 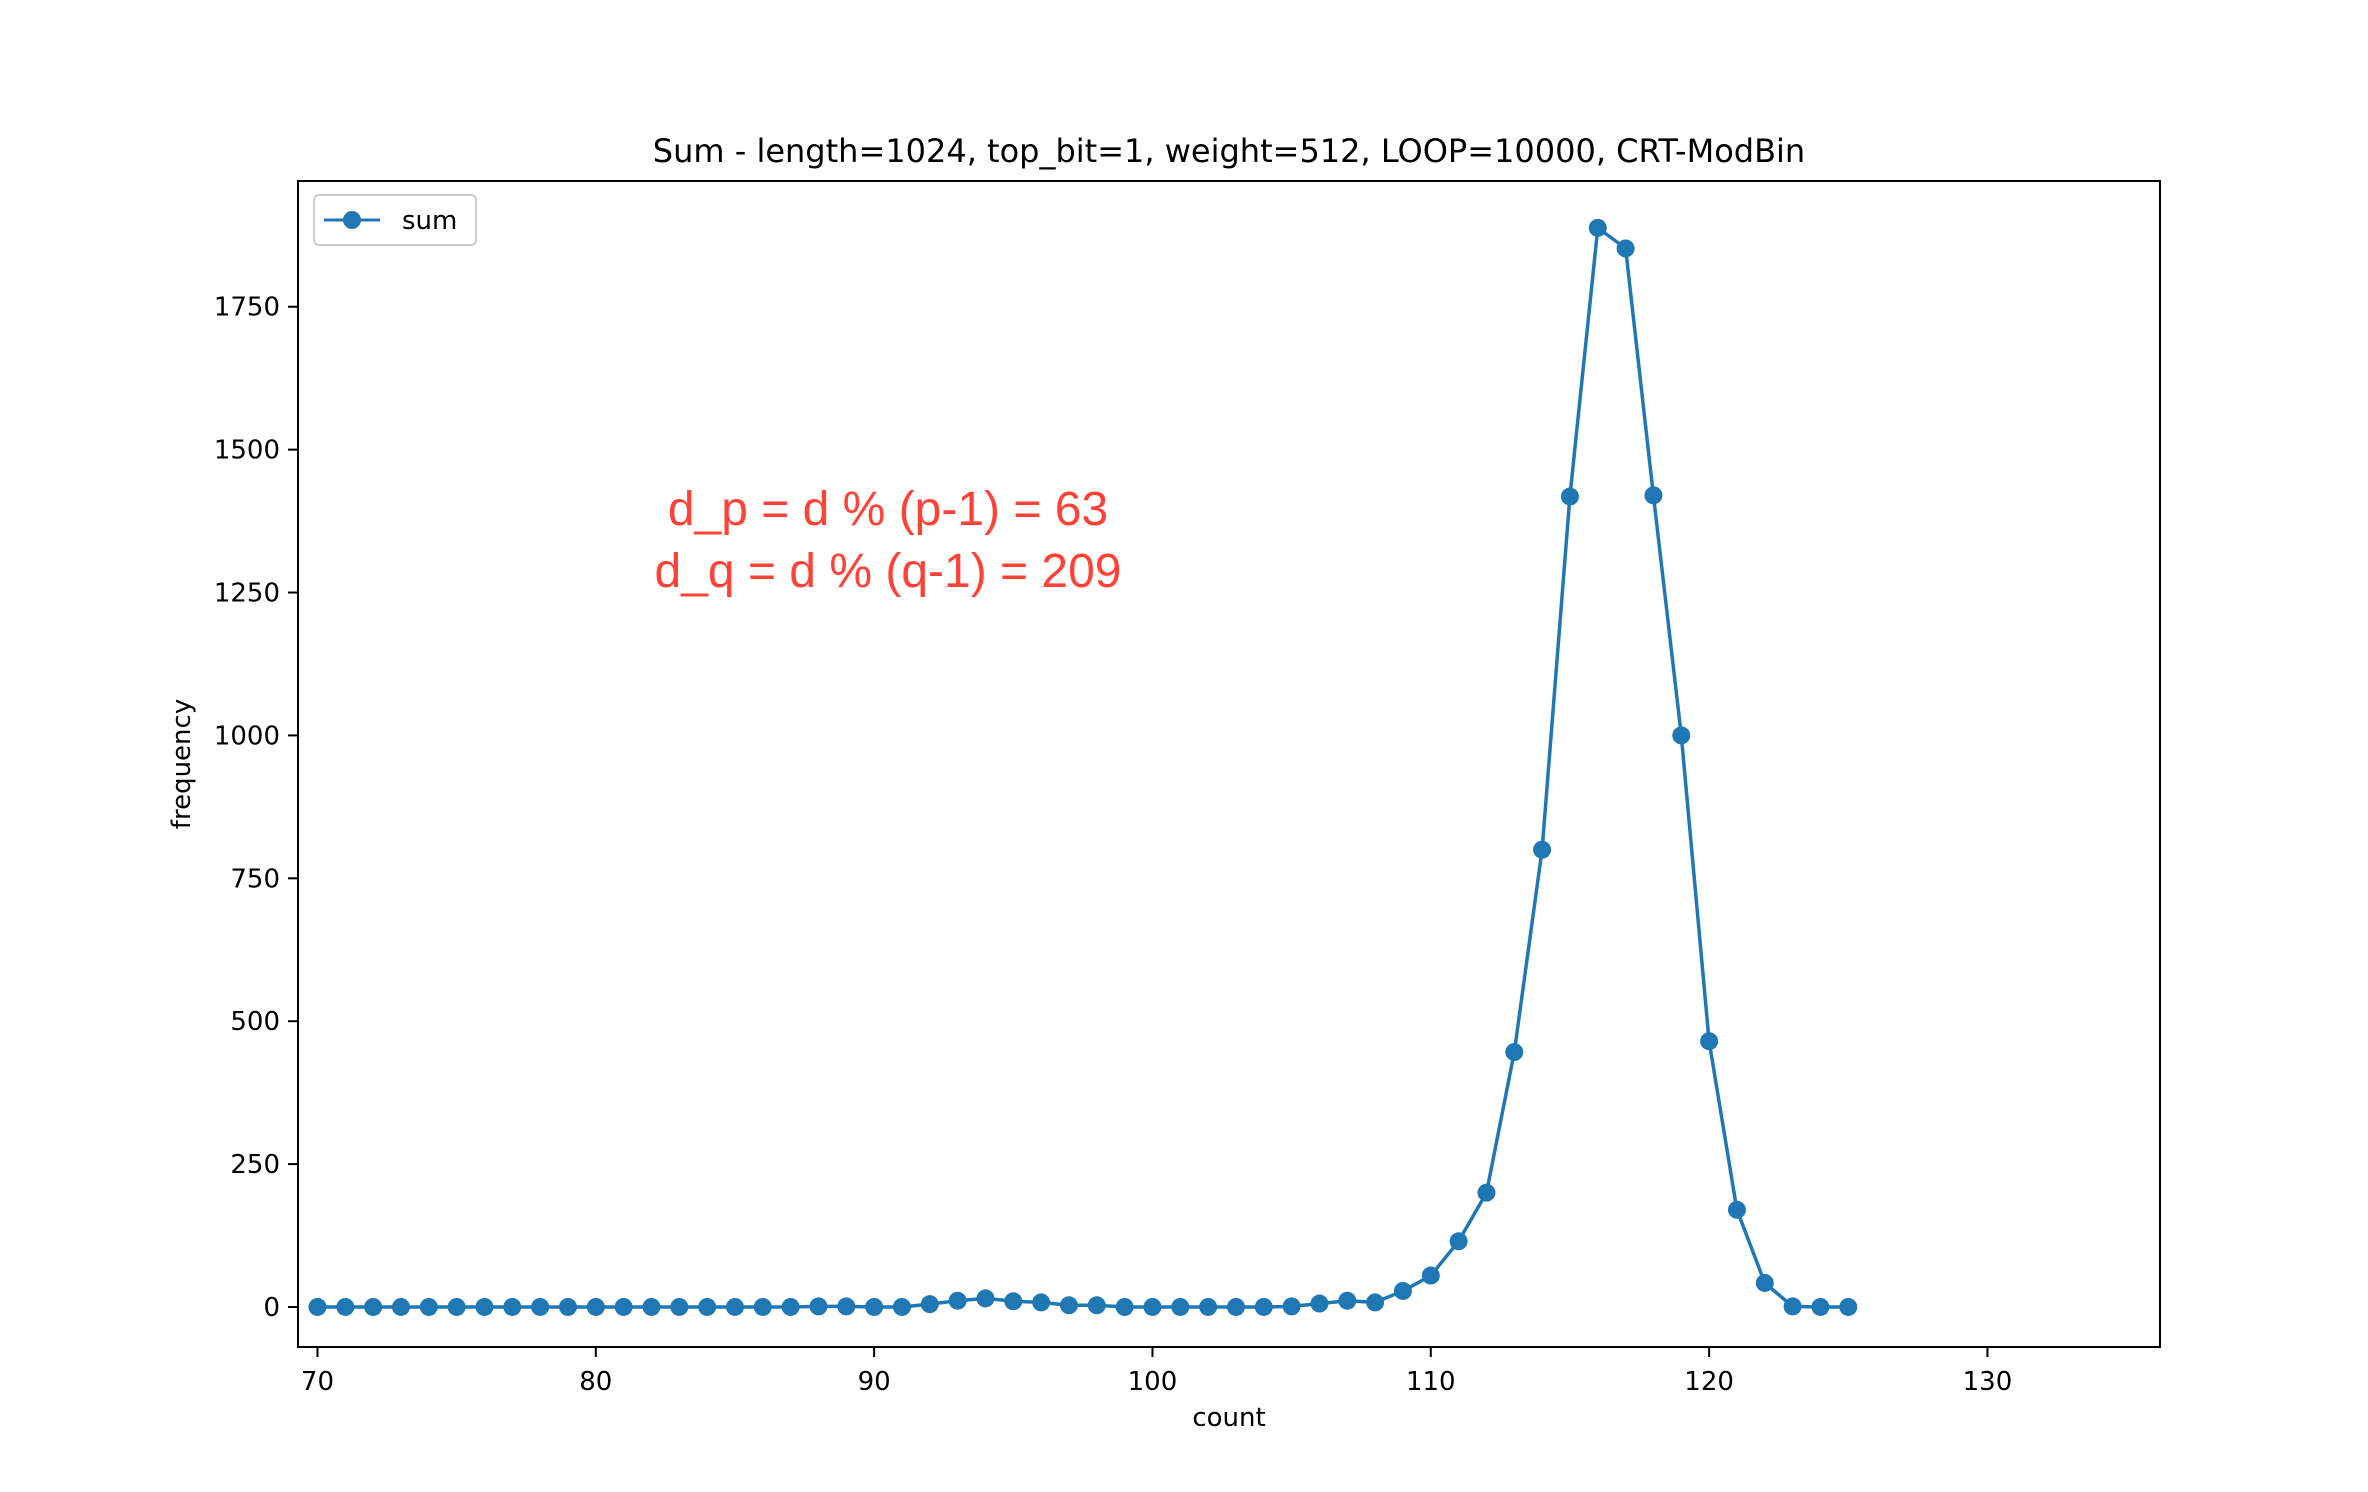 What do you see at coordinates (1709, 1382) in the screenshot?
I see `x-tick-label: 120` at bounding box center [1709, 1382].